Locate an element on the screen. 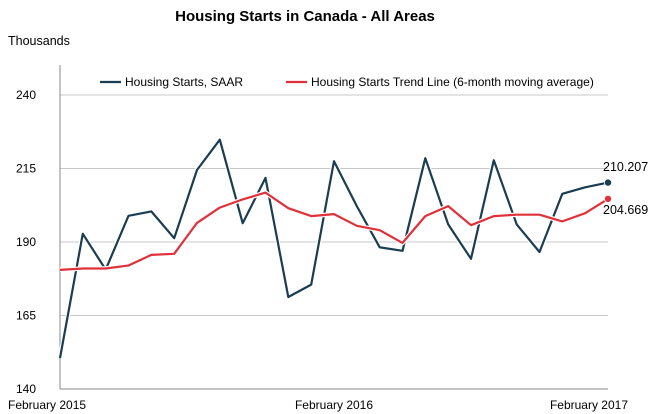 The height and width of the screenshot is (414, 650). end-marker-trend is located at coordinates (608, 198).